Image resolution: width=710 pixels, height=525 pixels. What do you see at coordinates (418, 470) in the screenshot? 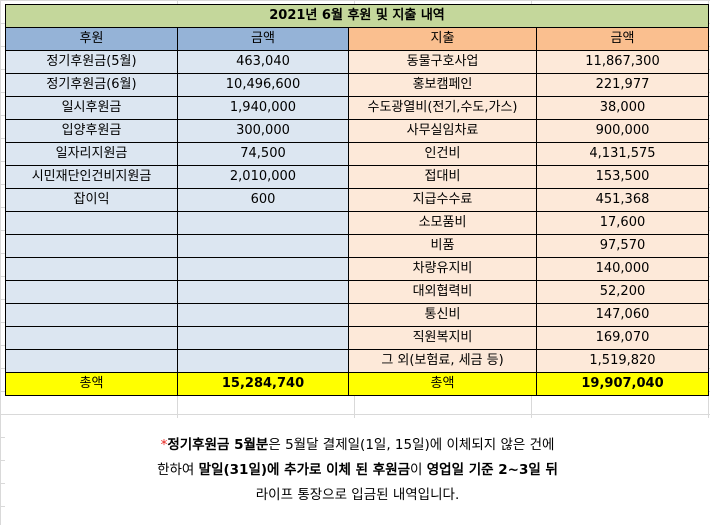
I see `footnote-text: 이` at bounding box center [418, 470].